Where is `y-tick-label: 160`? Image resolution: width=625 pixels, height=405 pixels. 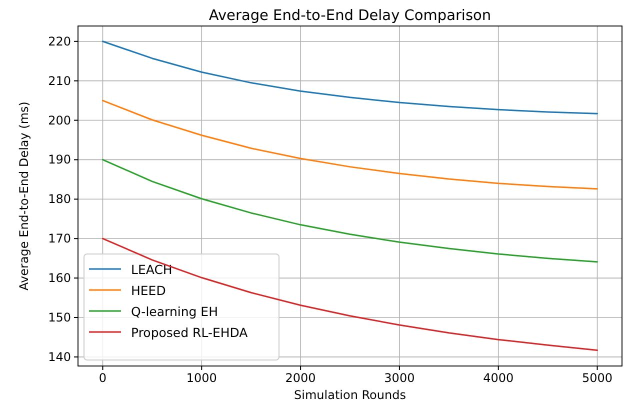 y-tick-label: 160 is located at coordinates (59, 278).